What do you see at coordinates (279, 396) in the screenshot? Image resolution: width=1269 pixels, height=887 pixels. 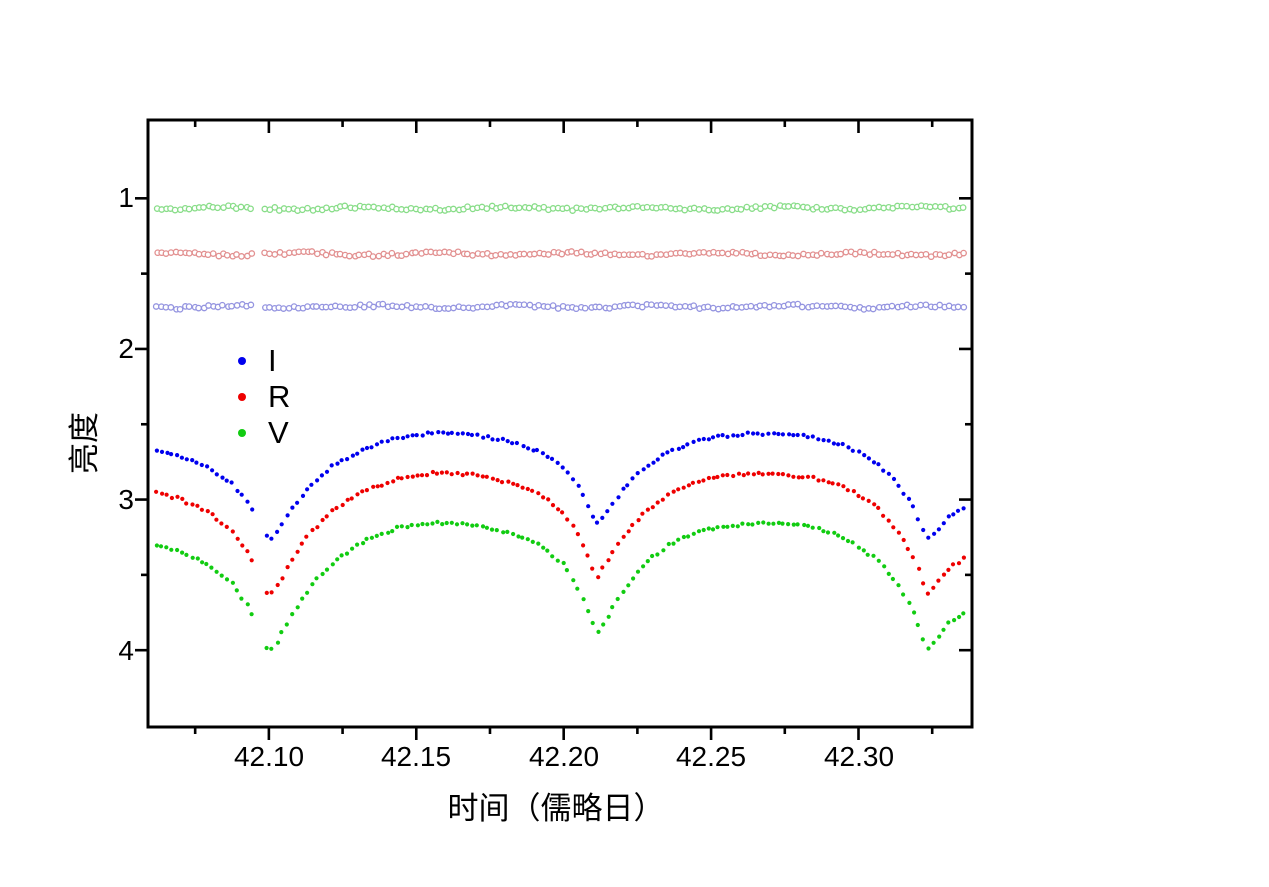 I see `legend-label-R: R` at bounding box center [279, 396].